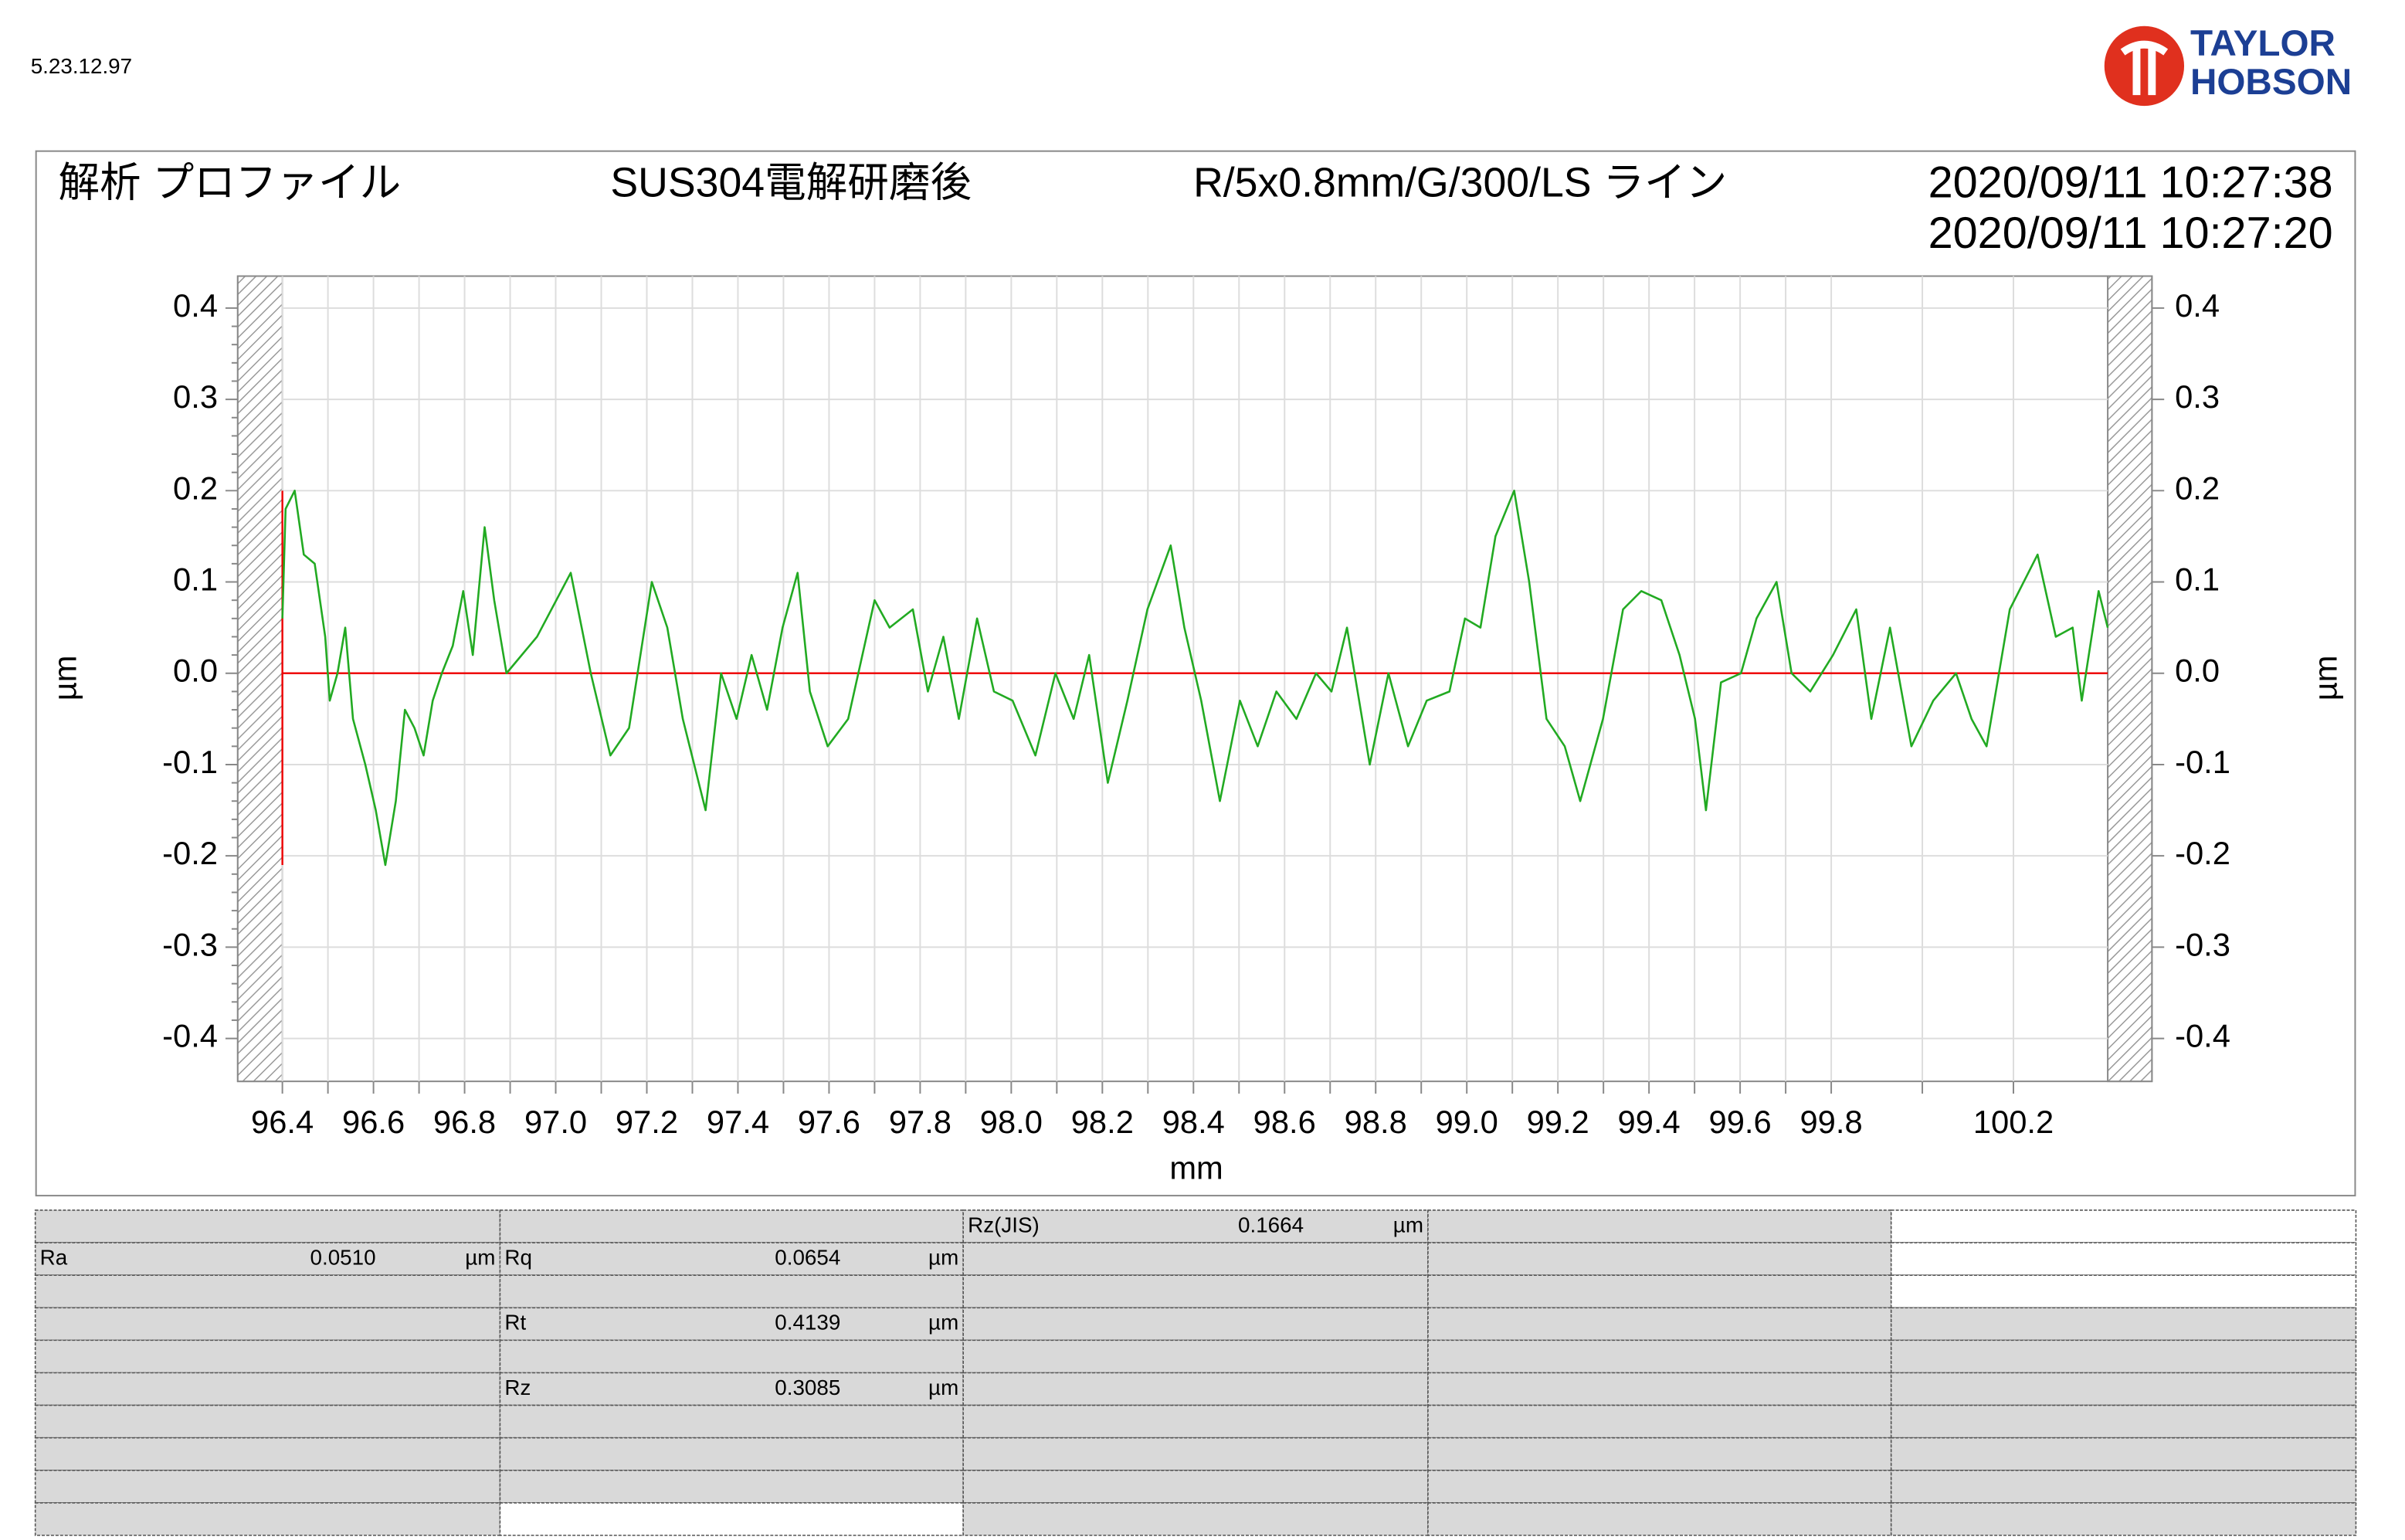  I want to click on x-tick-label: 97.6, so click(829, 1122).